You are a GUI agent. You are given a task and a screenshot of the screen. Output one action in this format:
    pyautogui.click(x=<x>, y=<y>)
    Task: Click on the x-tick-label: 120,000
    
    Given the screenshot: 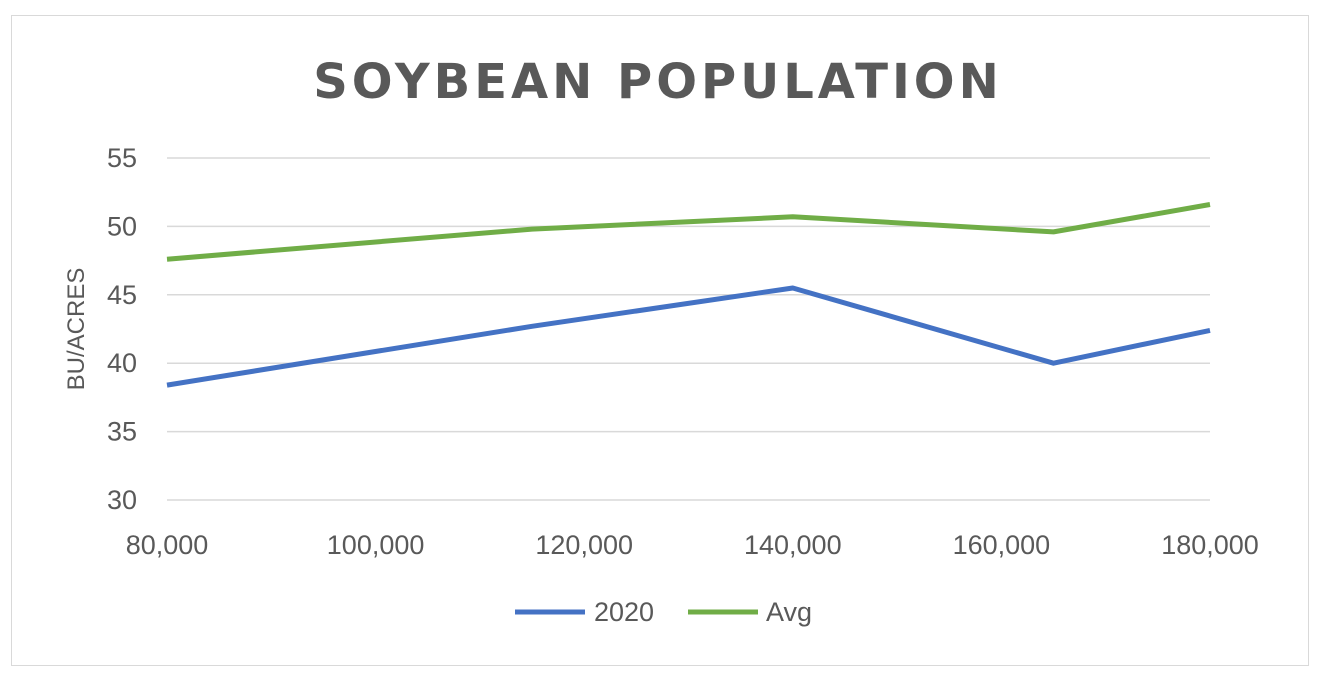 What is the action you would take?
    pyautogui.click(x=584, y=545)
    